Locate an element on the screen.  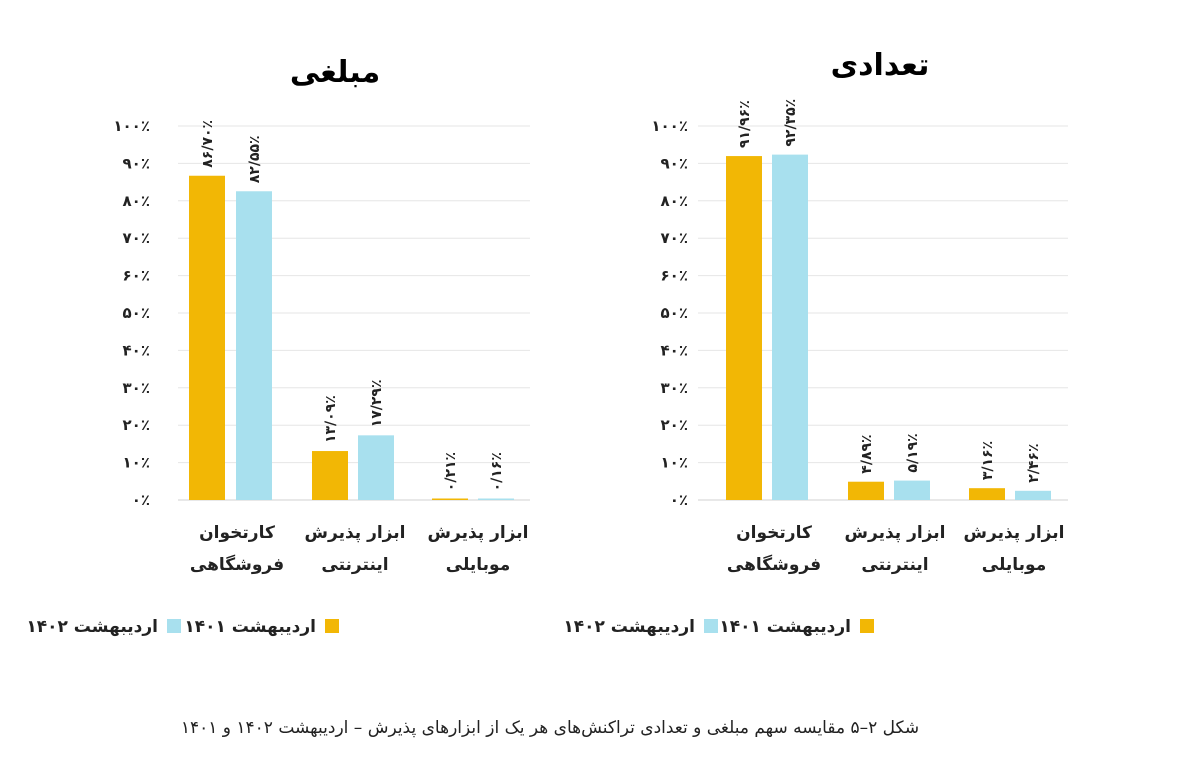
data-label: ۱۷/۲۹٪ is located at coordinates (377, 403).